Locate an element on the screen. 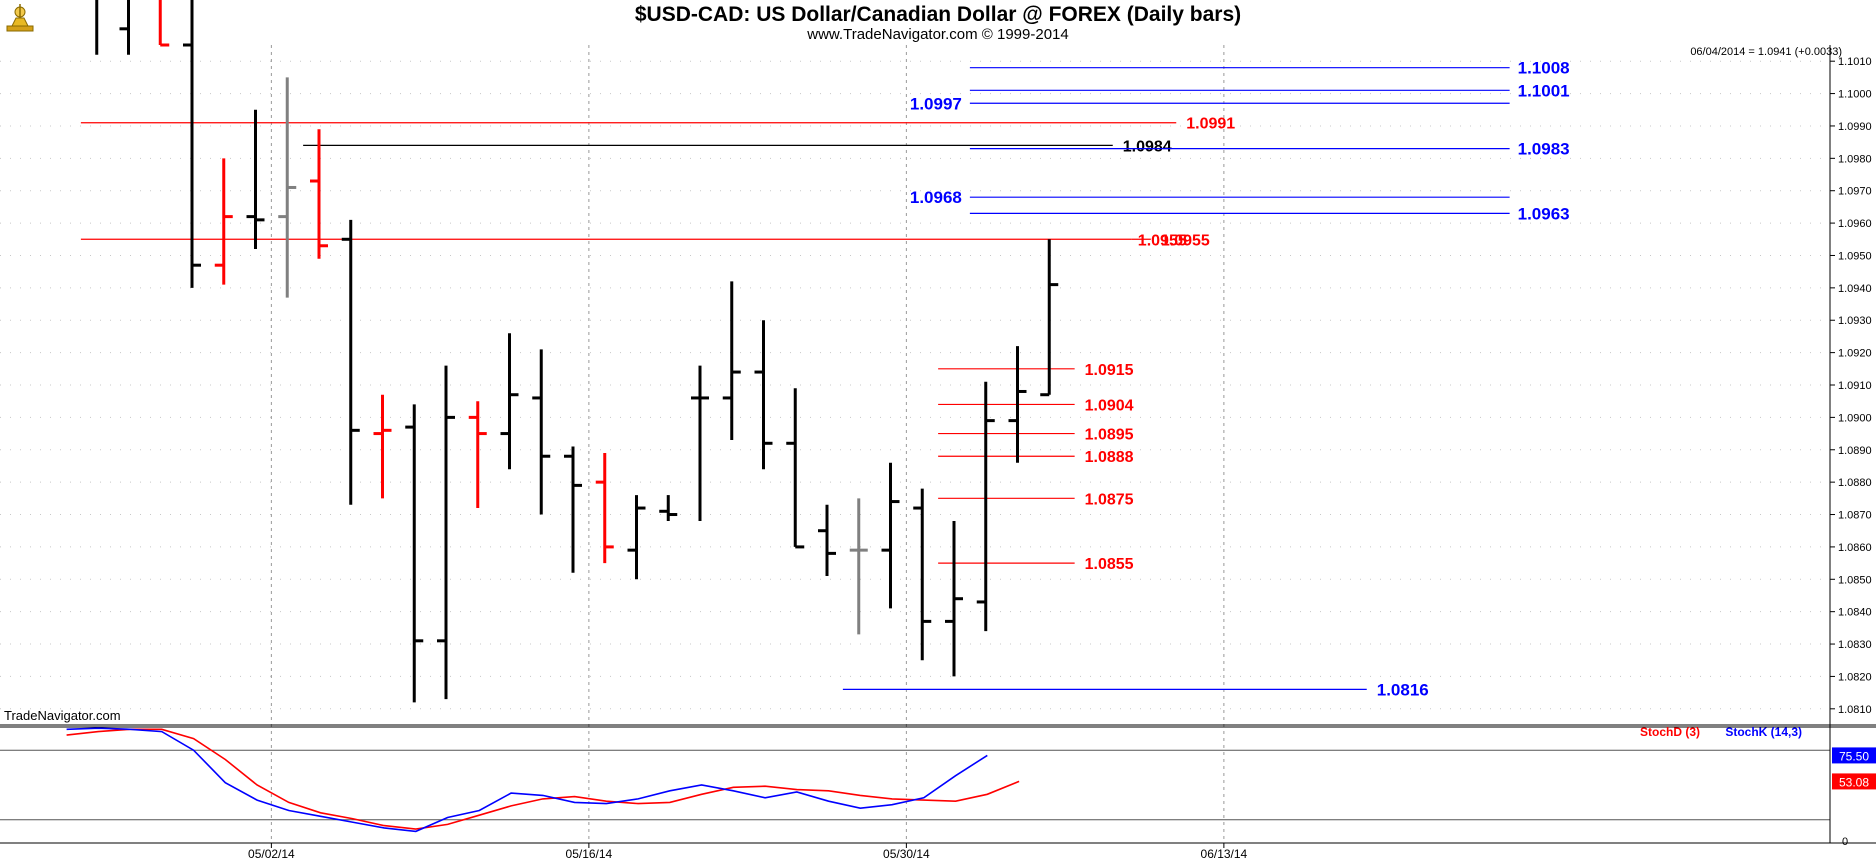 The height and width of the screenshot is (863, 1876). y-tick-label: 1.0910 is located at coordinates (1855, 386).